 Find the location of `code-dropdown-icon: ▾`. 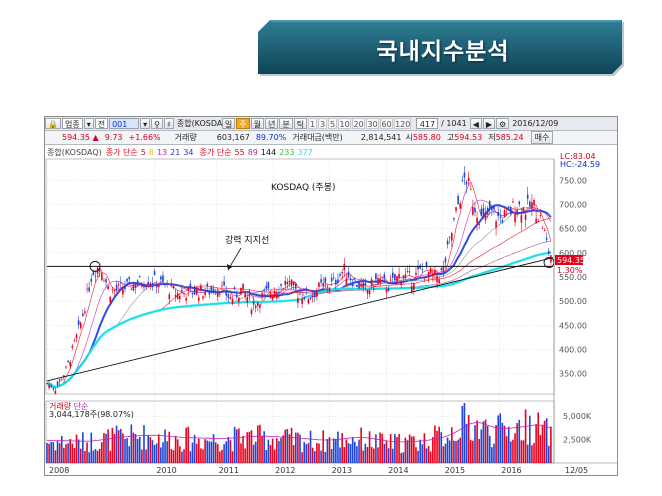

code-dropdown-icon: ▾ is located at coordinates (145, 123).